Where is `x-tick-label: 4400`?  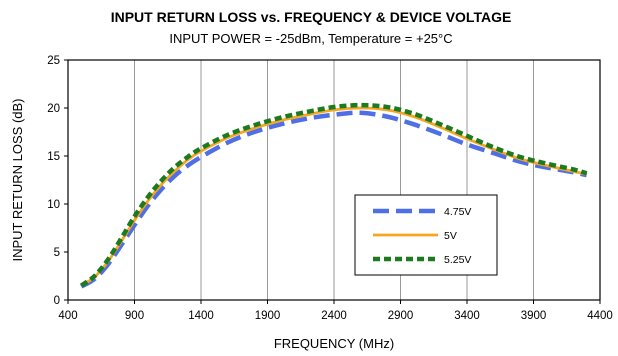
x-tick-label: 4400 is located at coordinates (600, 316).